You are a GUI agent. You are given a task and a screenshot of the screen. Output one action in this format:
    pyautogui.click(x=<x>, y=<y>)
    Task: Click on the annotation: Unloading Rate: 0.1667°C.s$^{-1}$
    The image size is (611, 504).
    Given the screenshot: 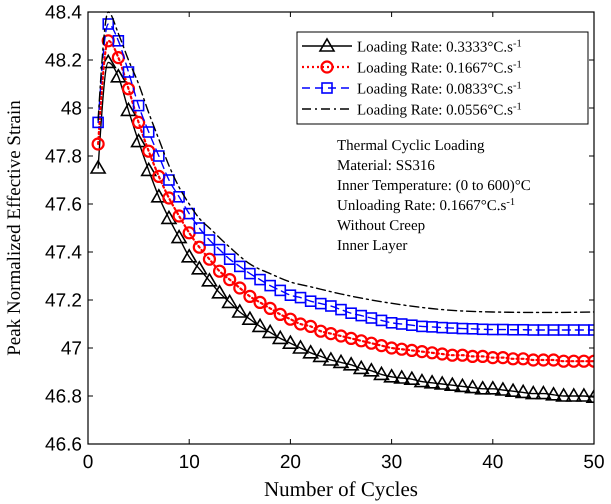 What is the action you would take?
    pyautogui.click(x=426, y=205)
    